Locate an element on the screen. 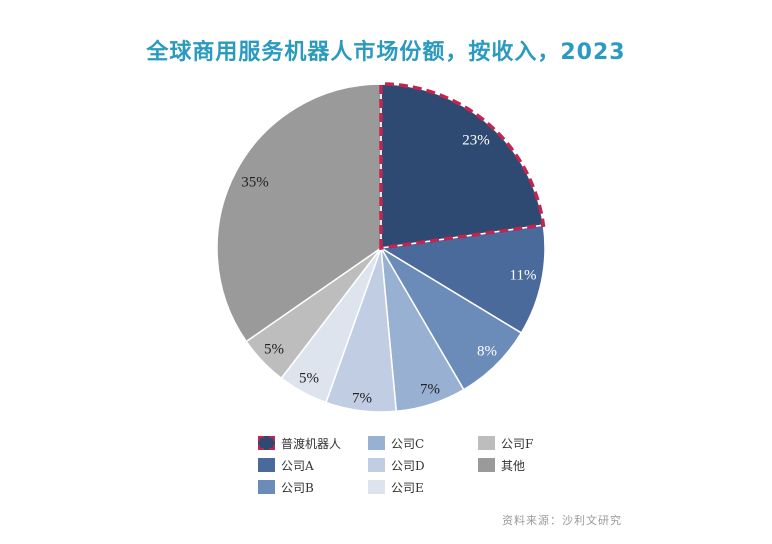 The height and width of the screenshot is (544, 772). legend-label: 公司E is located at coordinates (407, 487).